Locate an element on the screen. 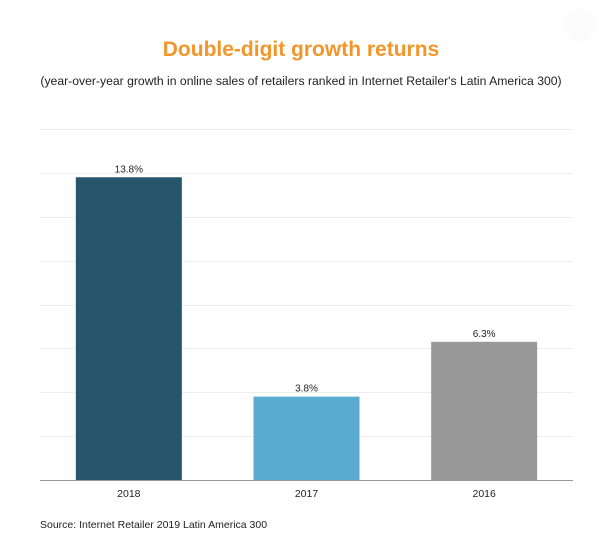  bar-2018 is located at coordinates (128, 328).